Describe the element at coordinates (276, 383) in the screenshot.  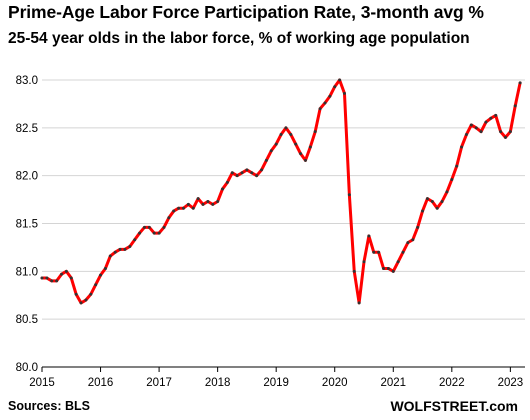
I see `x-tick-label: 2019` at that location.